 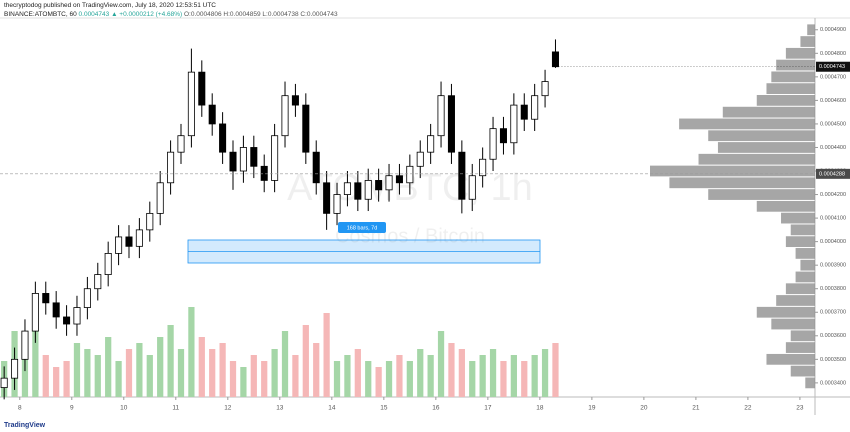 I want to click on y-tick-label: 0.0004400, so click(x=833, y=148).